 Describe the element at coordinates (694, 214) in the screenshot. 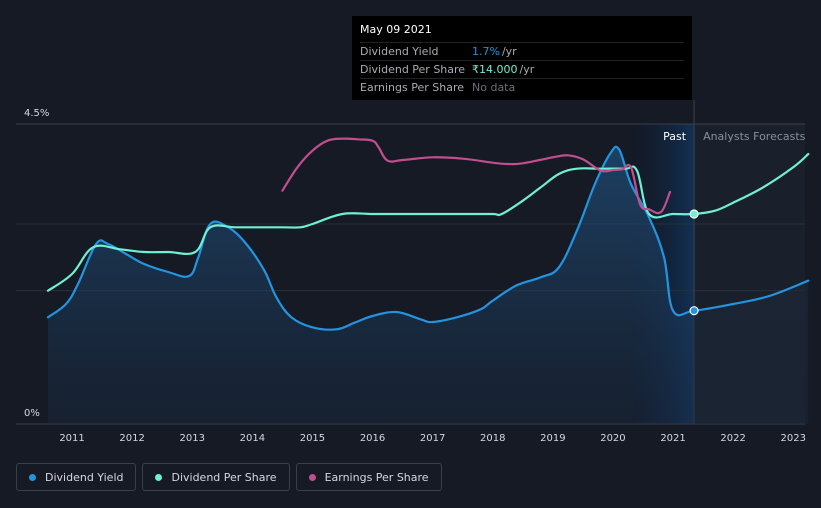

I see `dividend-per-share-marker` at that location.